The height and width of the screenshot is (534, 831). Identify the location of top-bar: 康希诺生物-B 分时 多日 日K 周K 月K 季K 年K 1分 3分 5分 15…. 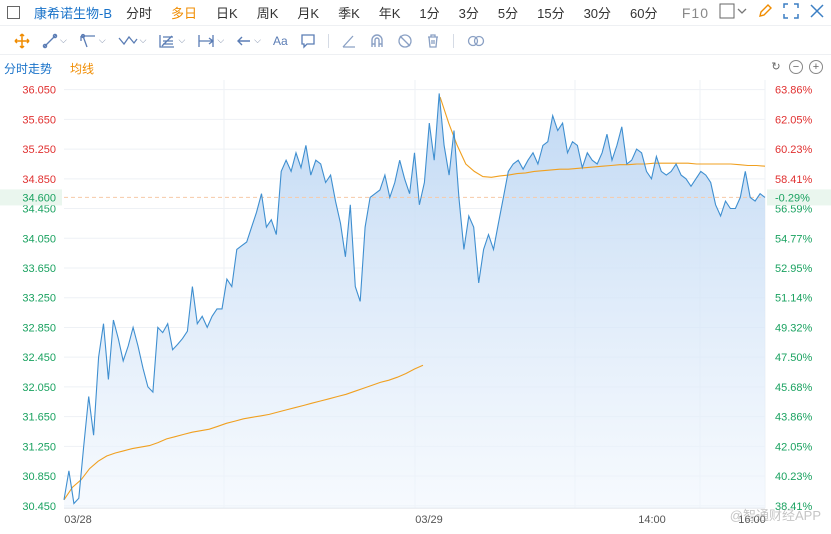
(415, 13).